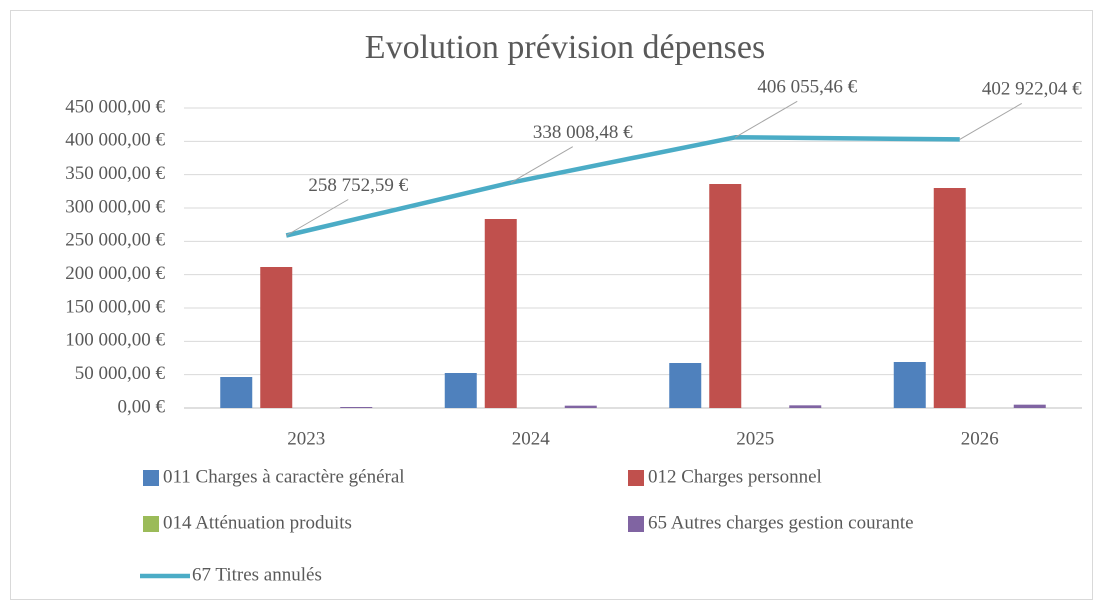 This screenshot has width=1103, height=607. I want to click on x-tick-label: 2023, so click(306, 438).